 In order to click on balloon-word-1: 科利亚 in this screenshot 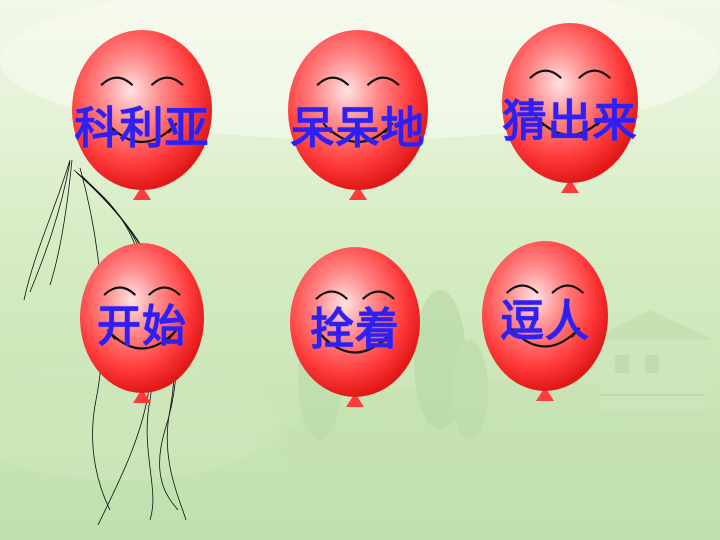, I will do `click(142, 128)`.